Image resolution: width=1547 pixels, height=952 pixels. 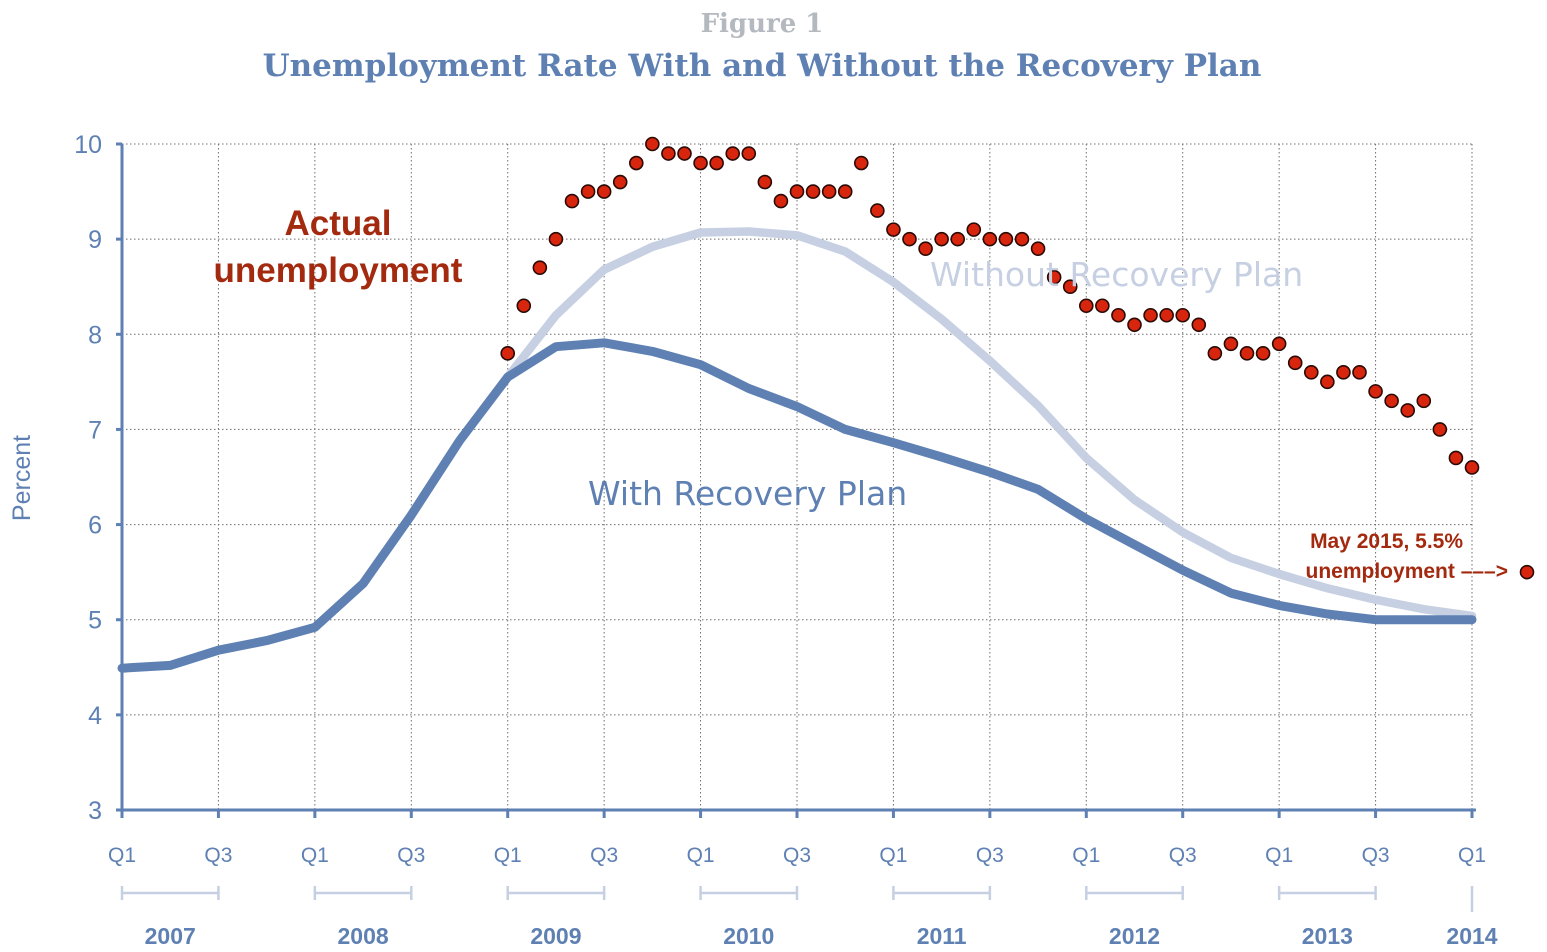 I want to click on without-plan-label: Without Recovery Plan, so click(x=1116, y=274).